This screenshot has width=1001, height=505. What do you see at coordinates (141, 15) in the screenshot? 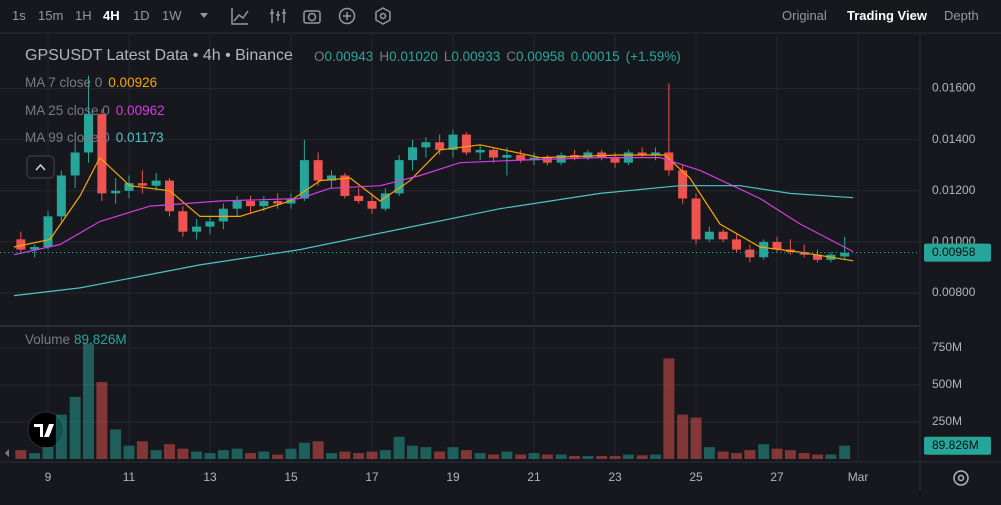
I see `interval-button: 1D` at bounding box center [141, 15].